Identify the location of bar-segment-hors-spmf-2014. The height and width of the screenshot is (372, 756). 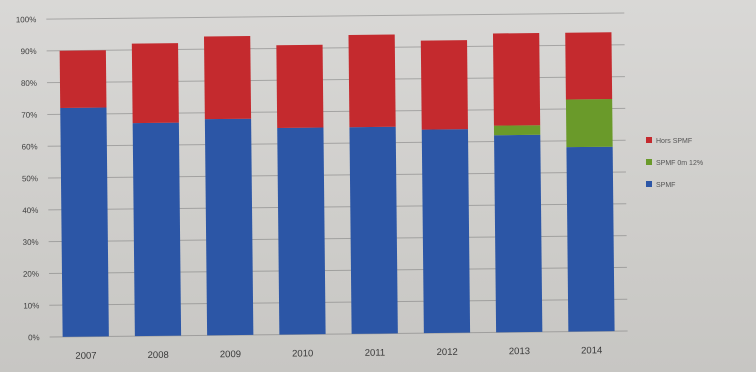
(589, 66).